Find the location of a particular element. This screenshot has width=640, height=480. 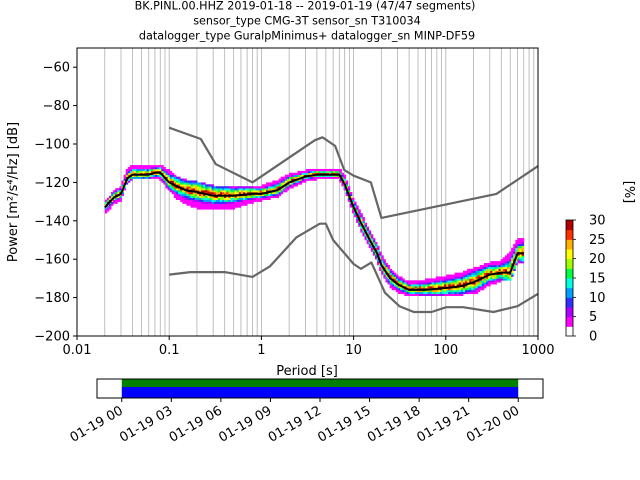

noise-model-line is located at coordinates (354, 268).